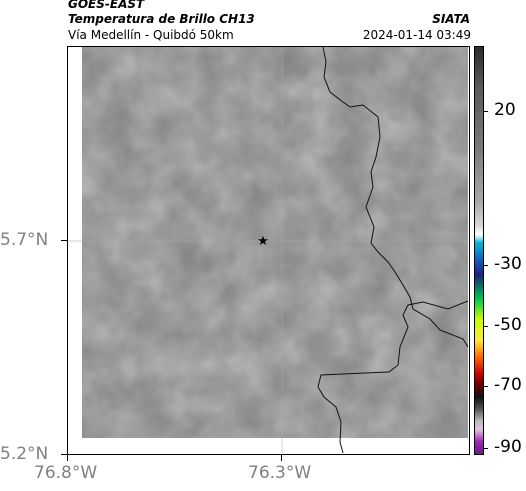  Describe the element at coordinates (479, 250) in the screenshot. I see `colorbar` at that location.